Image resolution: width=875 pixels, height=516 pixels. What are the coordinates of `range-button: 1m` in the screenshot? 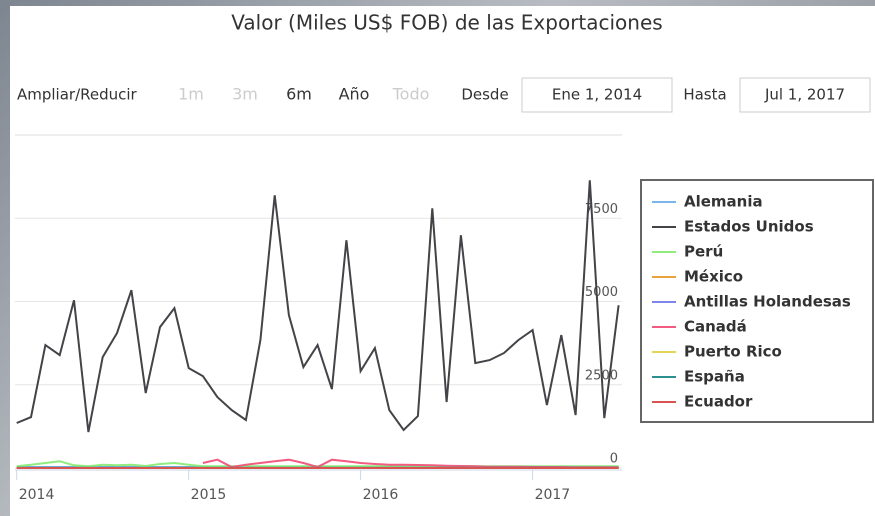 It's located at (191, 94).